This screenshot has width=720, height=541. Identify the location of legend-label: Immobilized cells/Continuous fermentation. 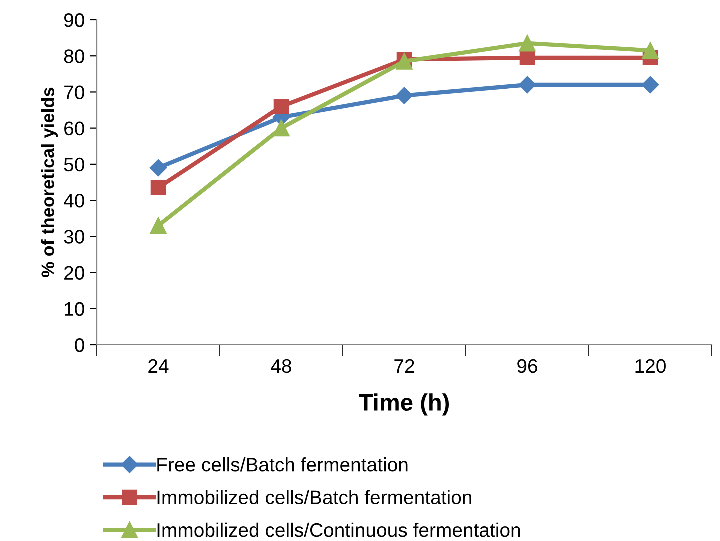
(339, 530).